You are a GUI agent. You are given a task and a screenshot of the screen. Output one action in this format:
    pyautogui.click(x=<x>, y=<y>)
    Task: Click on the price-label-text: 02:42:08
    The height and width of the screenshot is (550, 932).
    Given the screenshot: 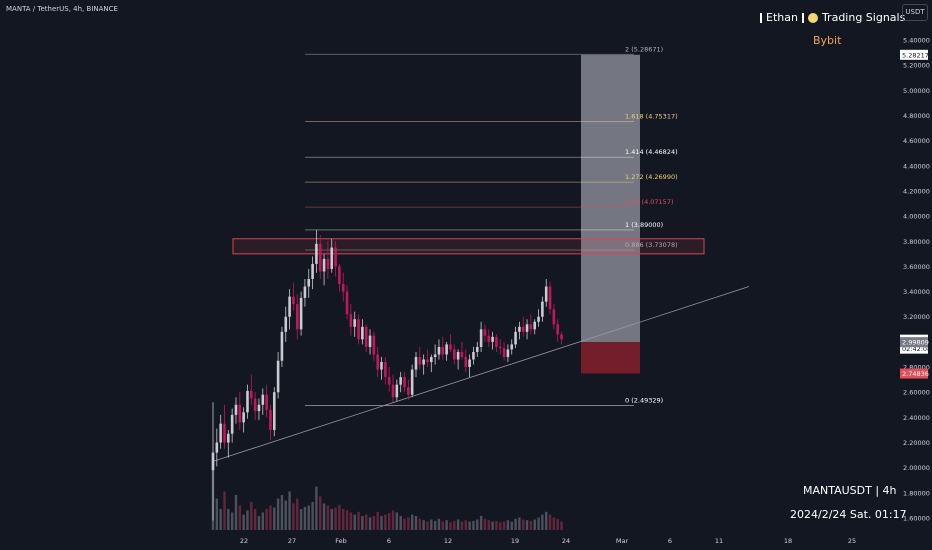 What is the action you would take?
    pyautogui.click(x=916, y=349)
    